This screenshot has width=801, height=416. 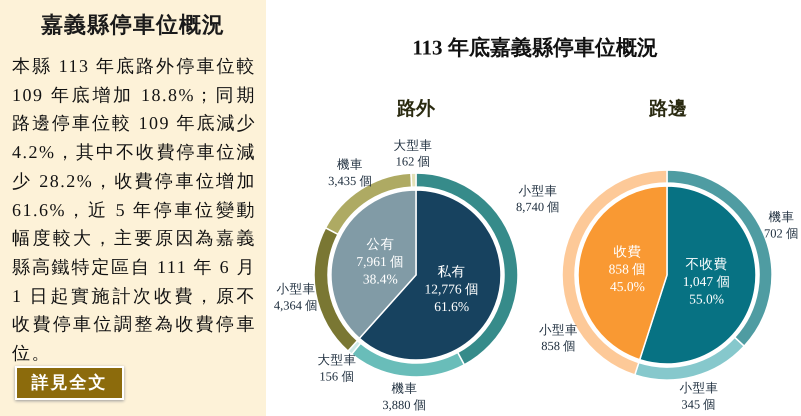 What do you see at coordinates (350, 181) in the screenshot?
I see `data-label: 3,435 個` at bounding box center [350, 181].